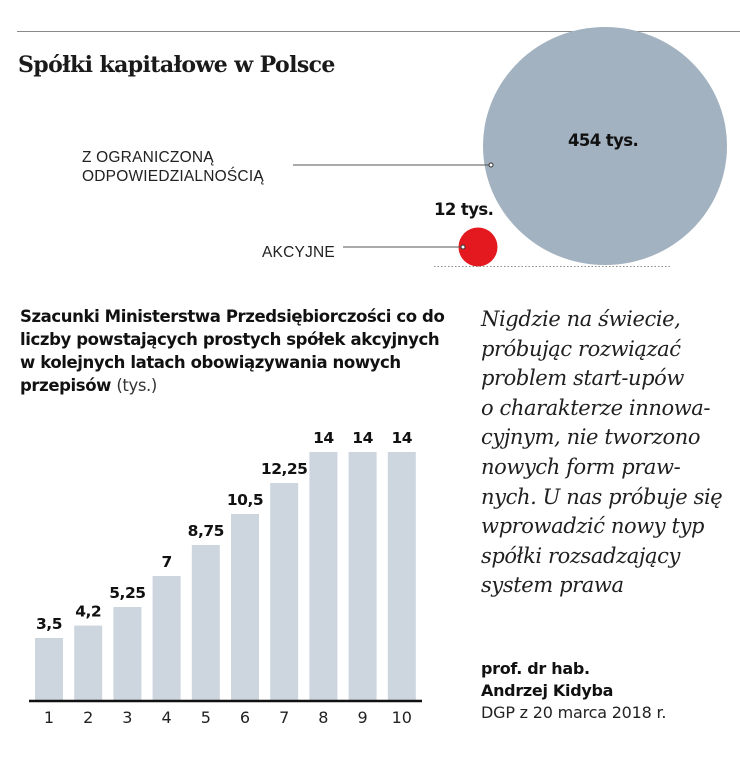  I want to click on quote-line: nych. U nas próbuje się, so click(602, 496).